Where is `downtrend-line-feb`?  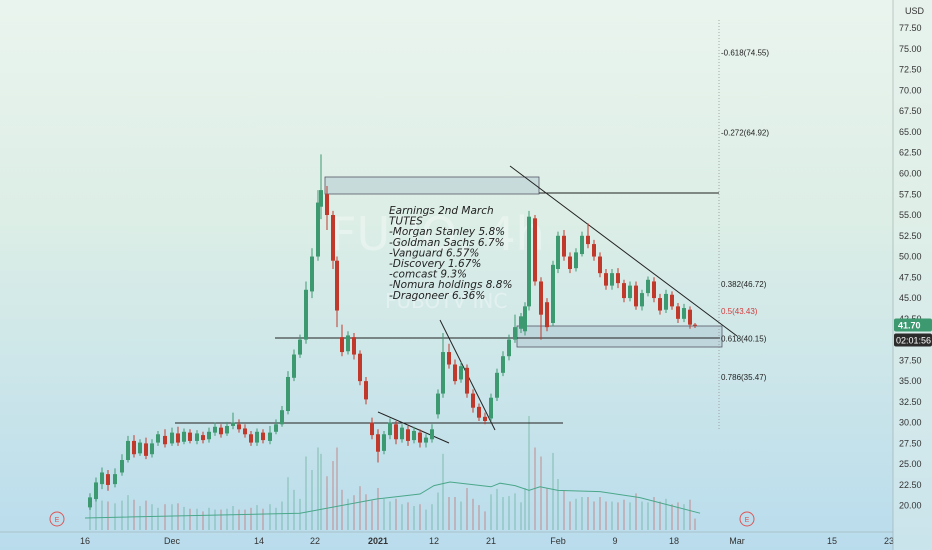 downtrend-line-feb is located at coordinates (623, 251).